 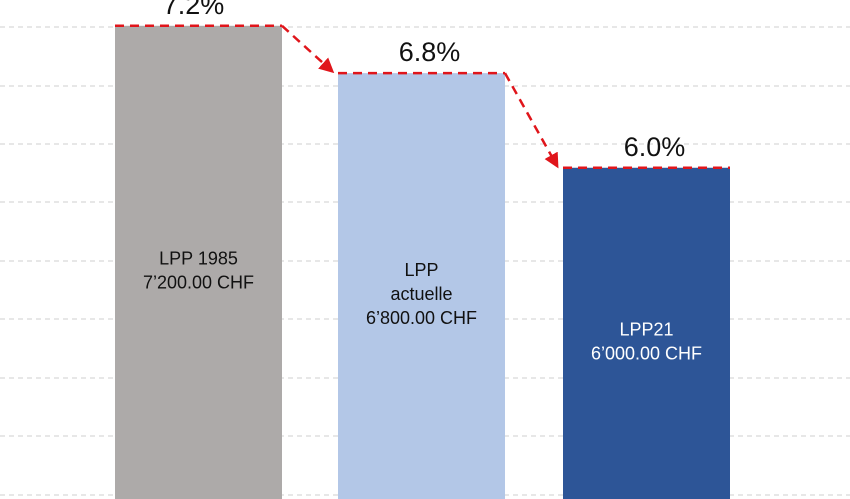 What do you see at coordinates (421, 270) in the screenshot?
I see `bar-text: LPP` at bounding box center [421, 270].